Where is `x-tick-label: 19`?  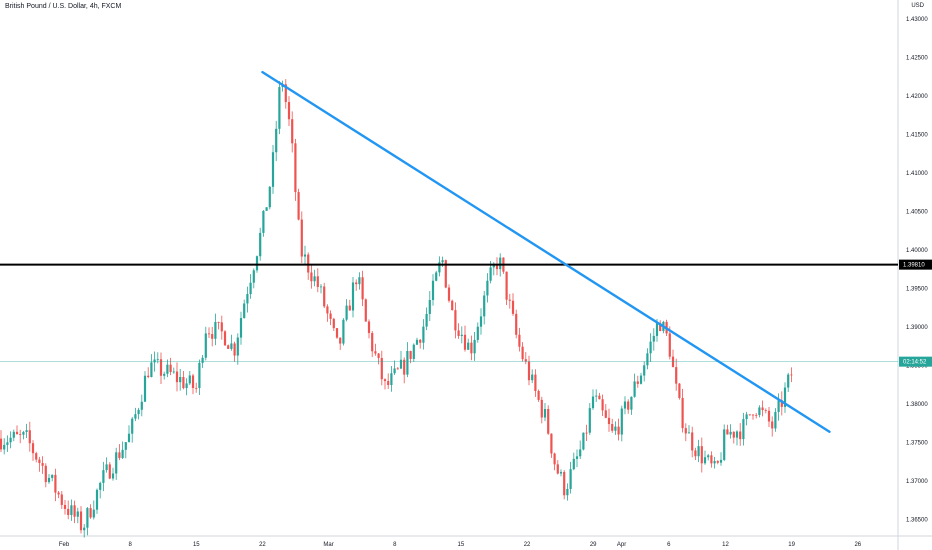
x-tick-label: 19 is located at coordinates (791, 545).